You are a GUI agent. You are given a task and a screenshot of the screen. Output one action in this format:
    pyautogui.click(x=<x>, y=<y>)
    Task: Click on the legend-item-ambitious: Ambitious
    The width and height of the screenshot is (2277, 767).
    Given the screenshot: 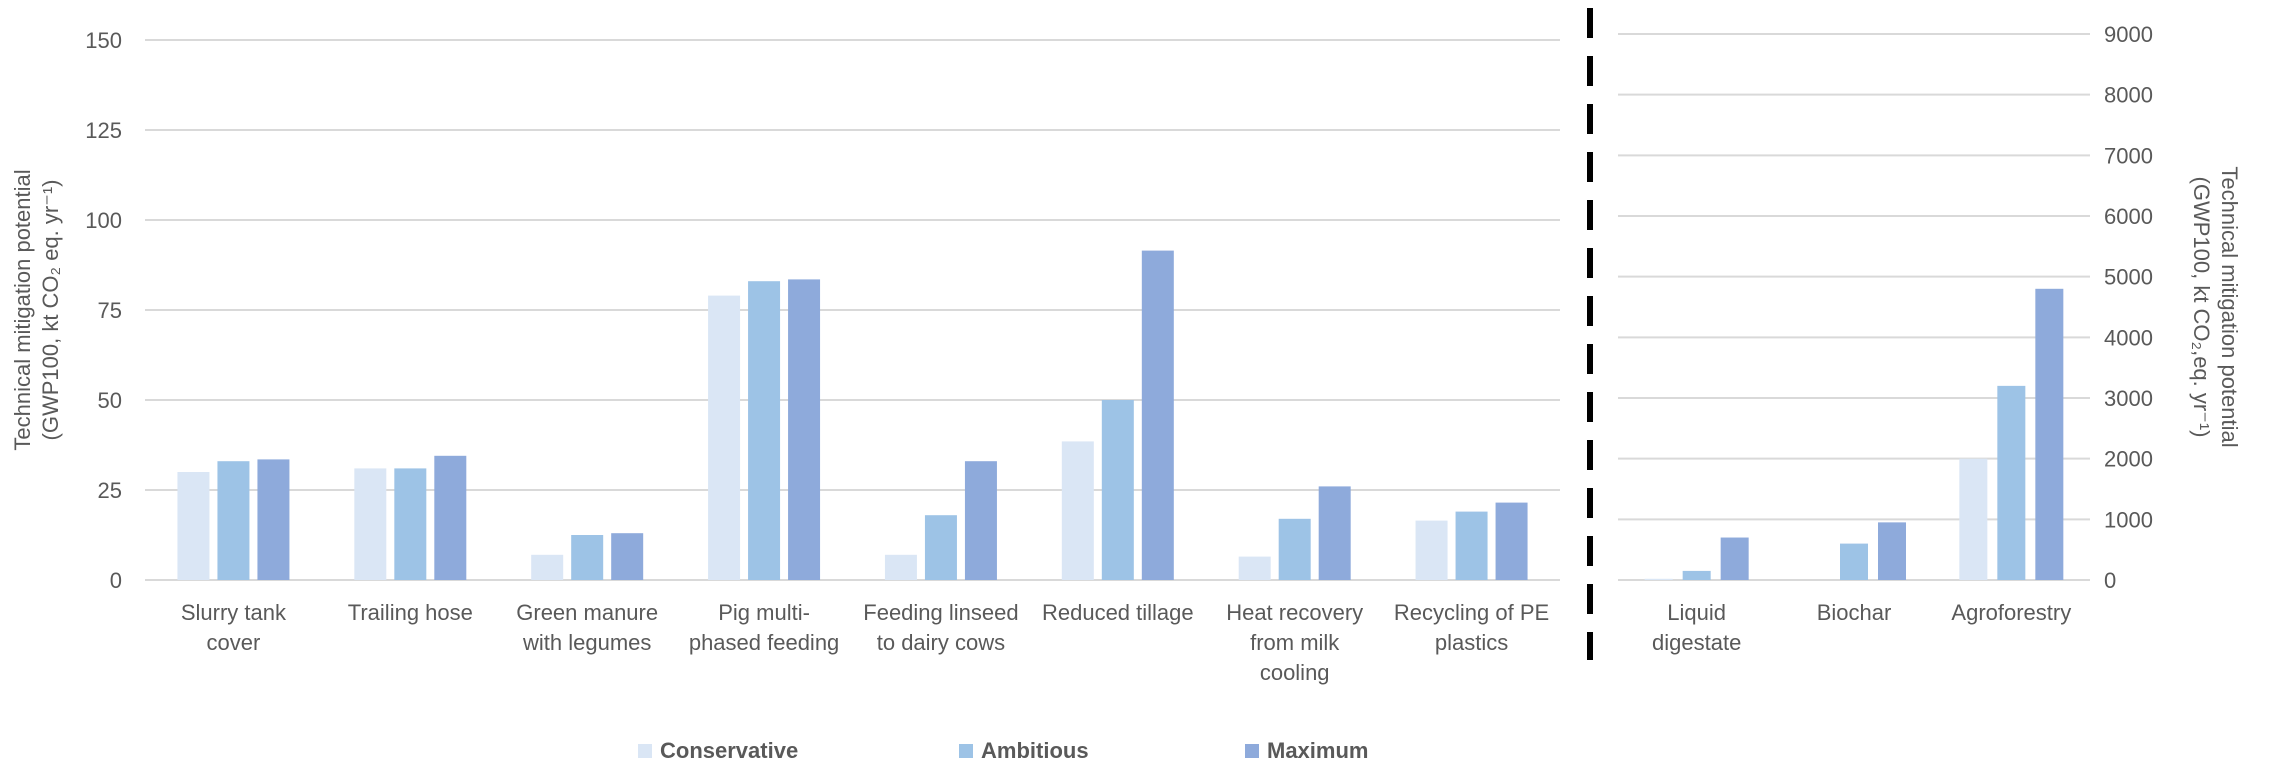 What is the action you would take?
    pyautogui.click(x=1024, y=751)
    